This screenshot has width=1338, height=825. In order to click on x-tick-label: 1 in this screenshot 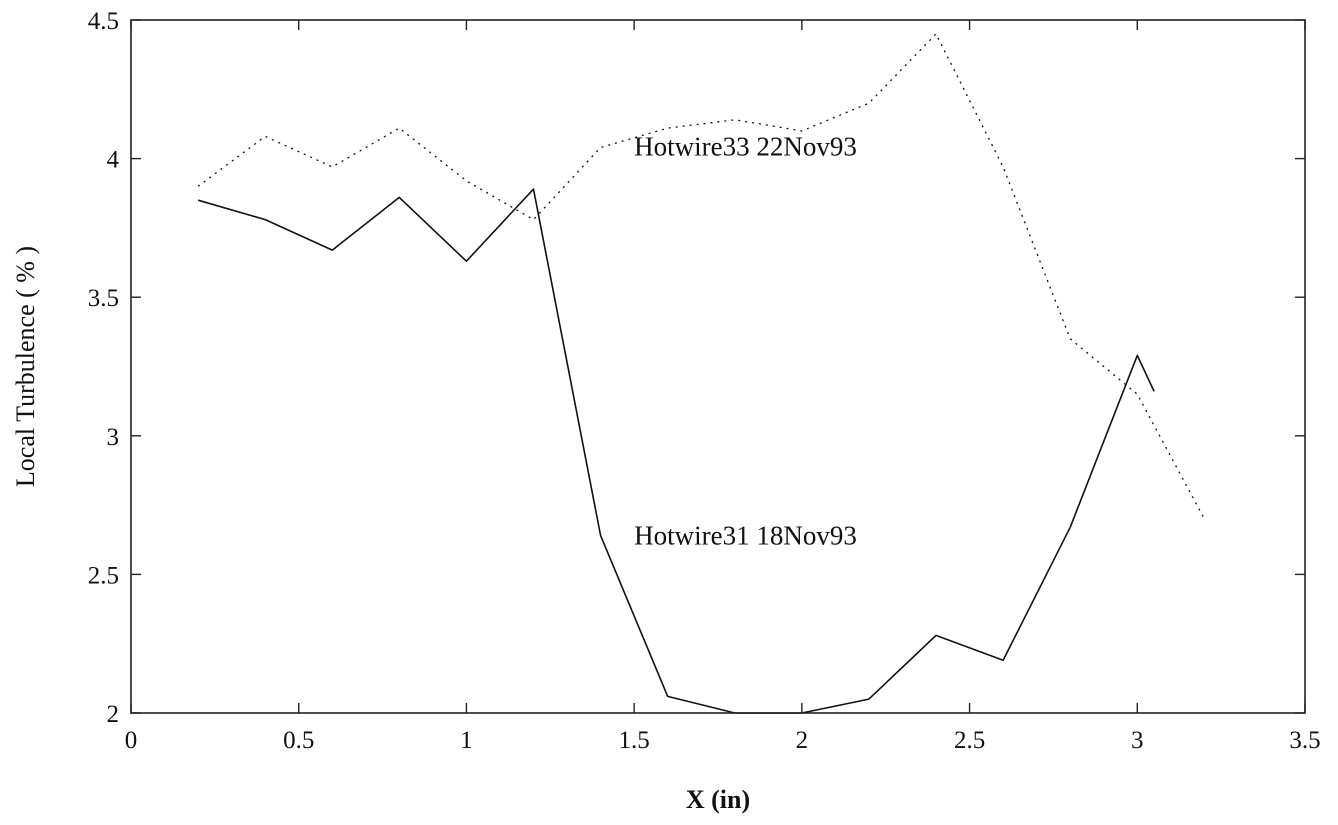, I will do `click(466, 740)`.